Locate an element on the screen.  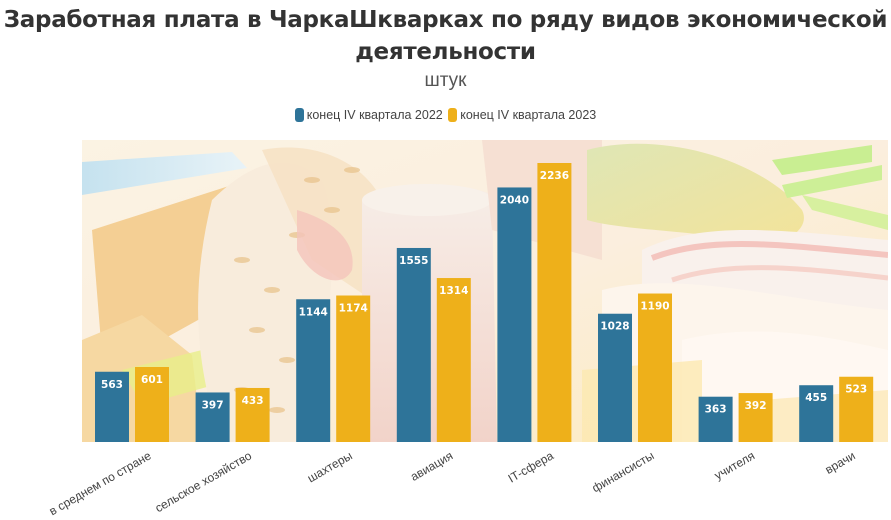
data-label-2022-5: 1028 is located at coordinates (614, 327).